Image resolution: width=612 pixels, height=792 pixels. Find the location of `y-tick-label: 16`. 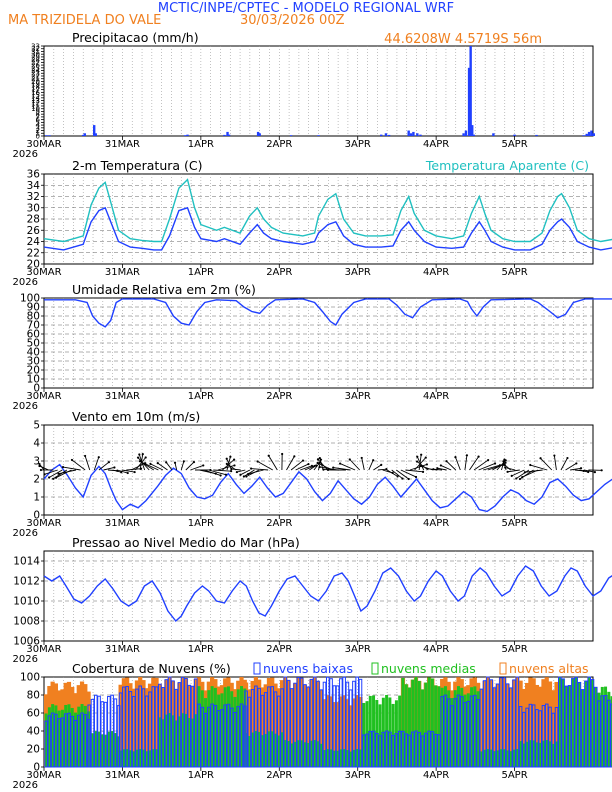

y-tick-label: 16 is located at coordinates (35, 93).